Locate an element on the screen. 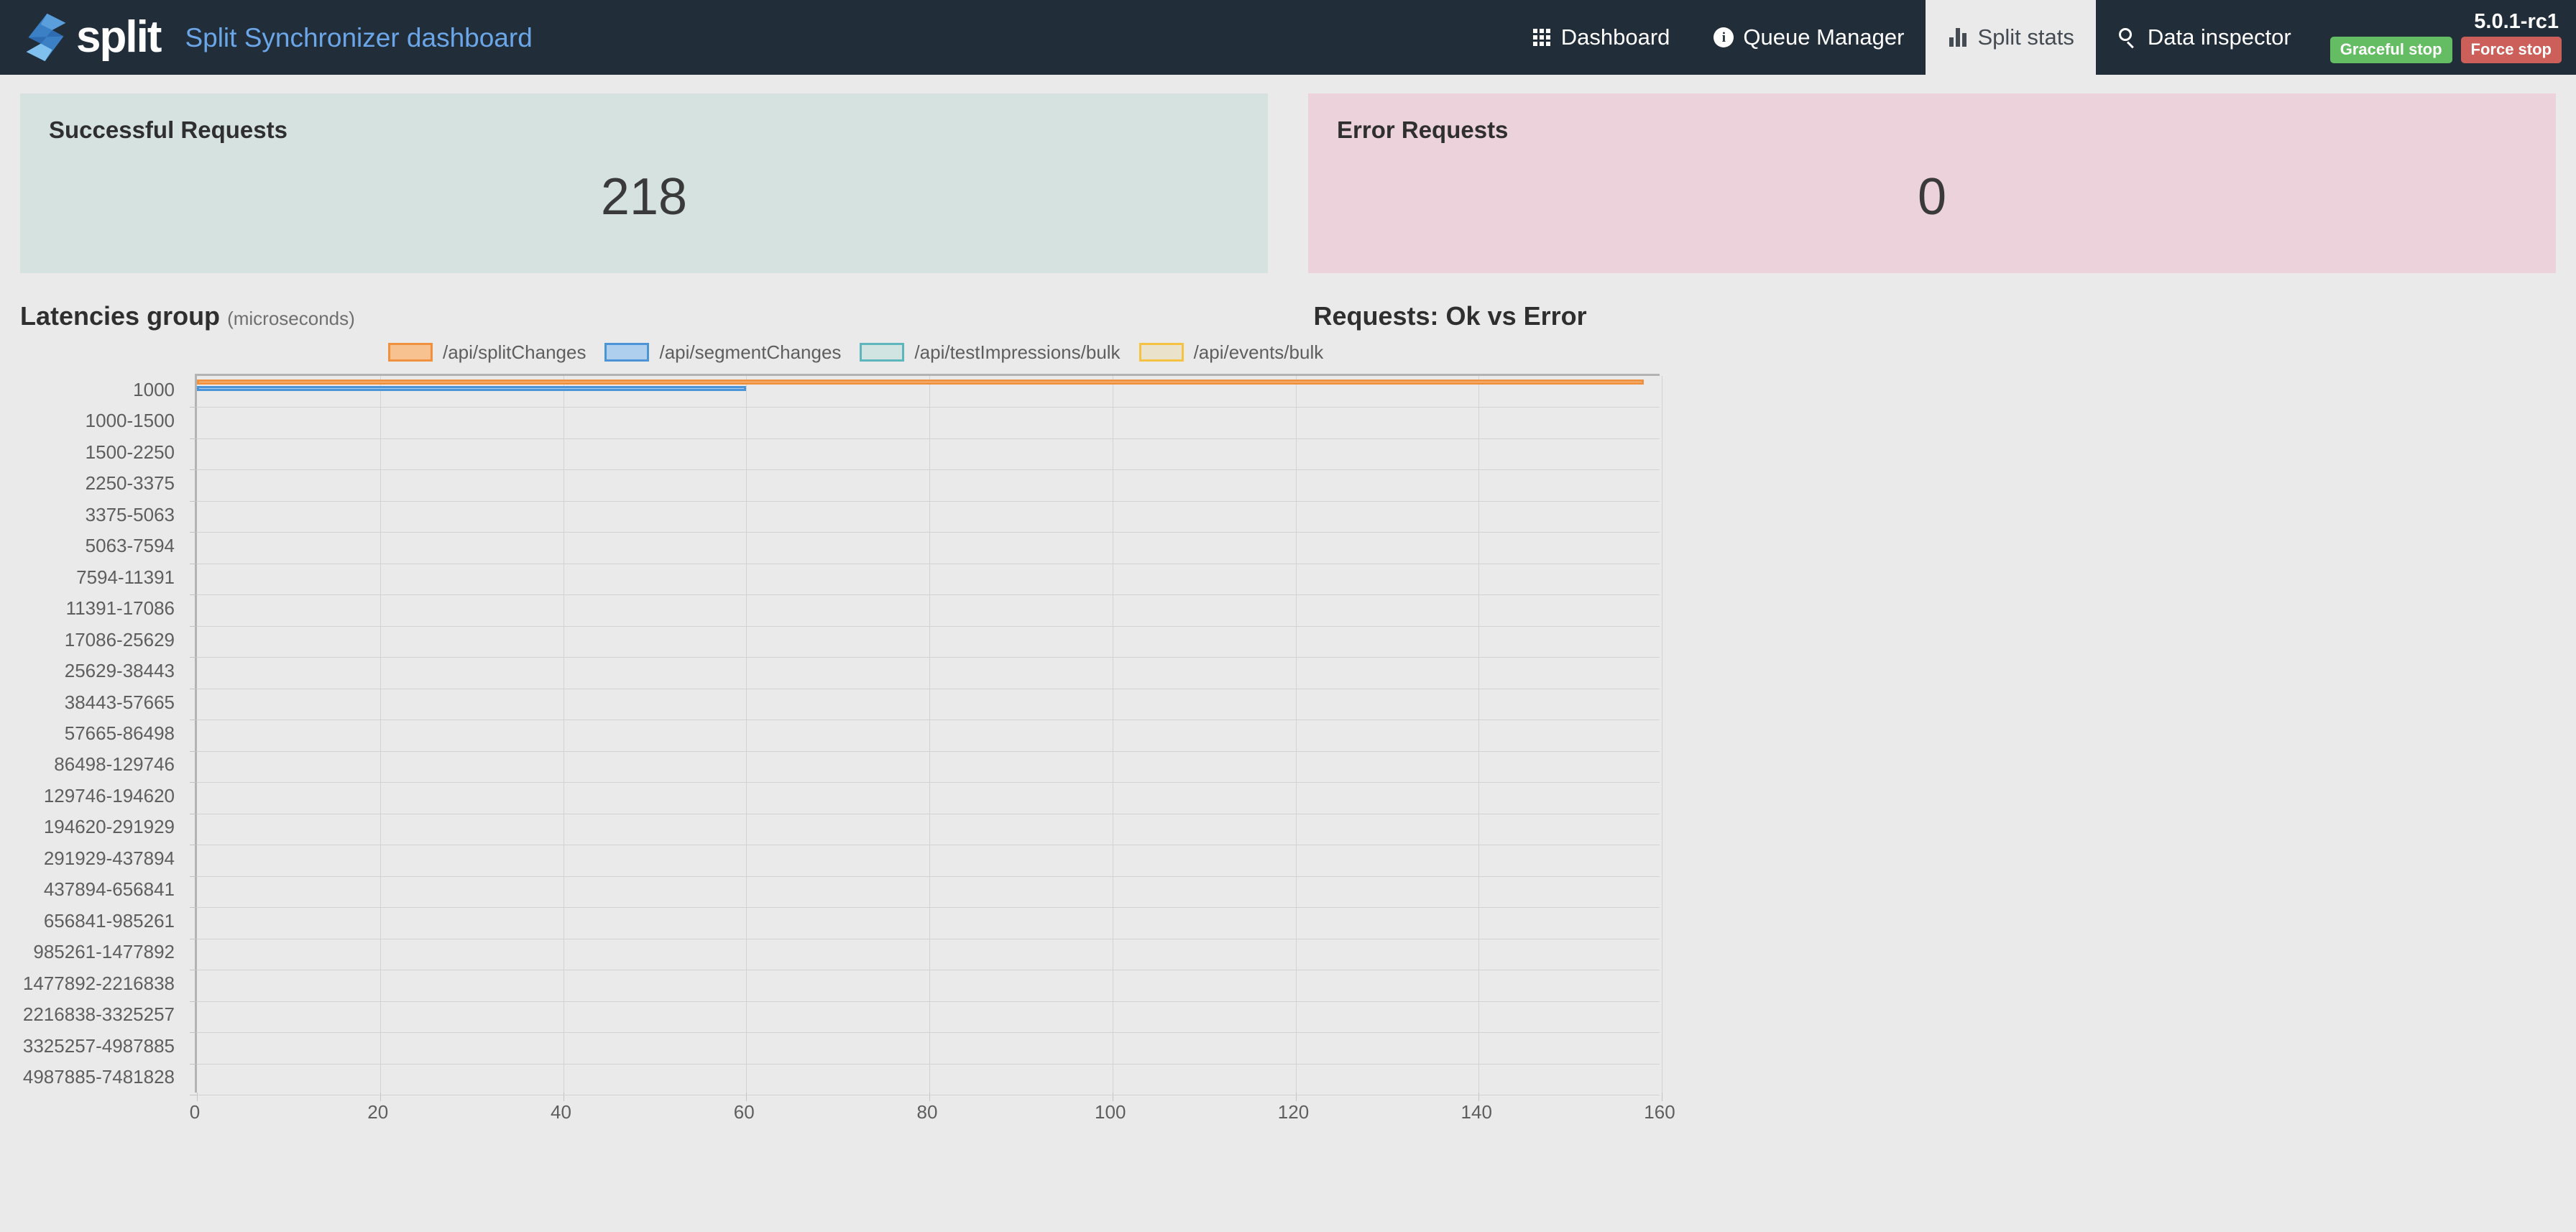 Image resolution: width=2576 pixels, height=1232 pixels. card-value-error: 0 is located at coordinates (1932, 197).